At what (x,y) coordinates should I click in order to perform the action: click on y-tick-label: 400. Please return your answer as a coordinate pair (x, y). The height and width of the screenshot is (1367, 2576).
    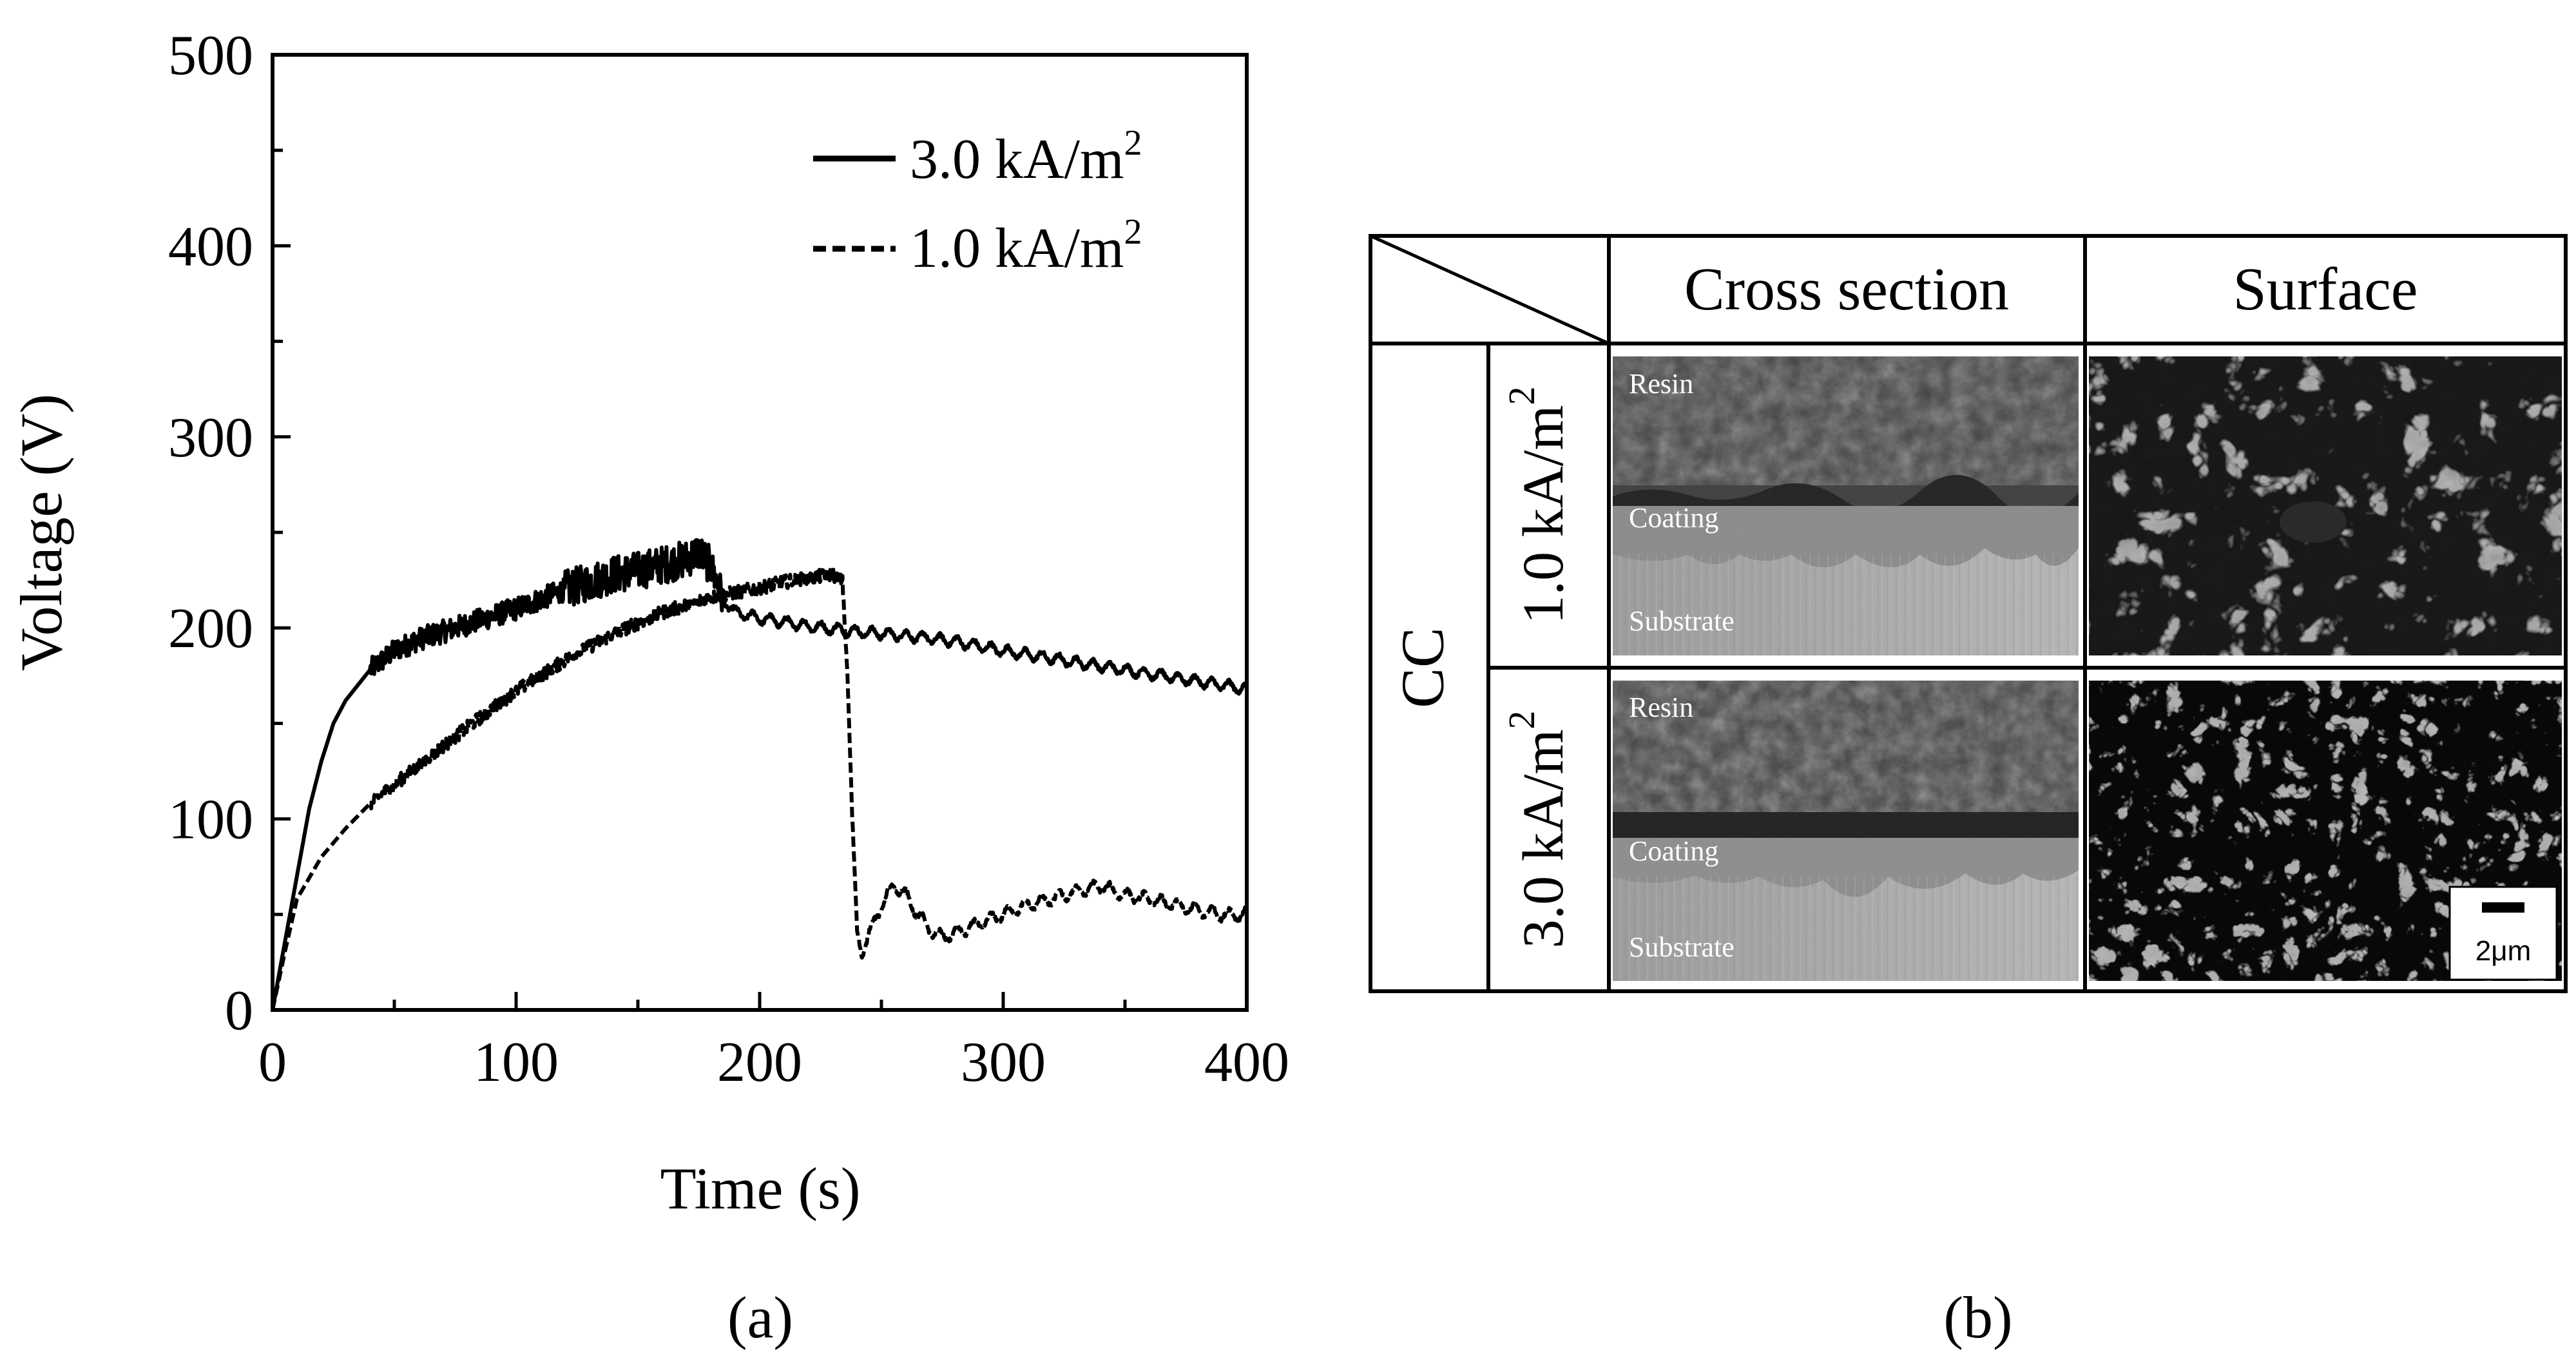
    Looking at the image, I should click on (211, 246).